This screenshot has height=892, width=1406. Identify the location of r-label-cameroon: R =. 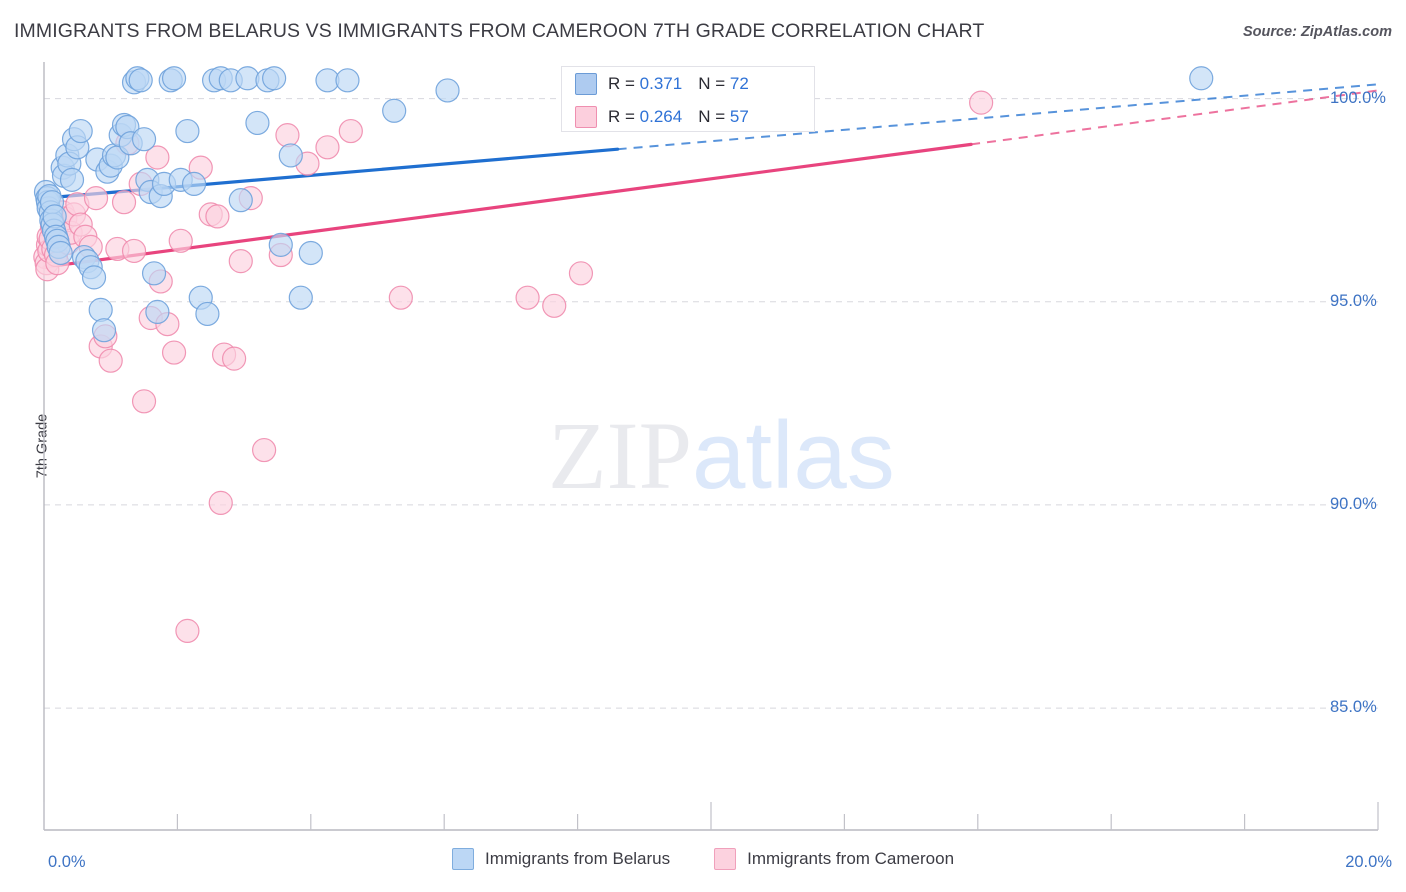
(624, 116).